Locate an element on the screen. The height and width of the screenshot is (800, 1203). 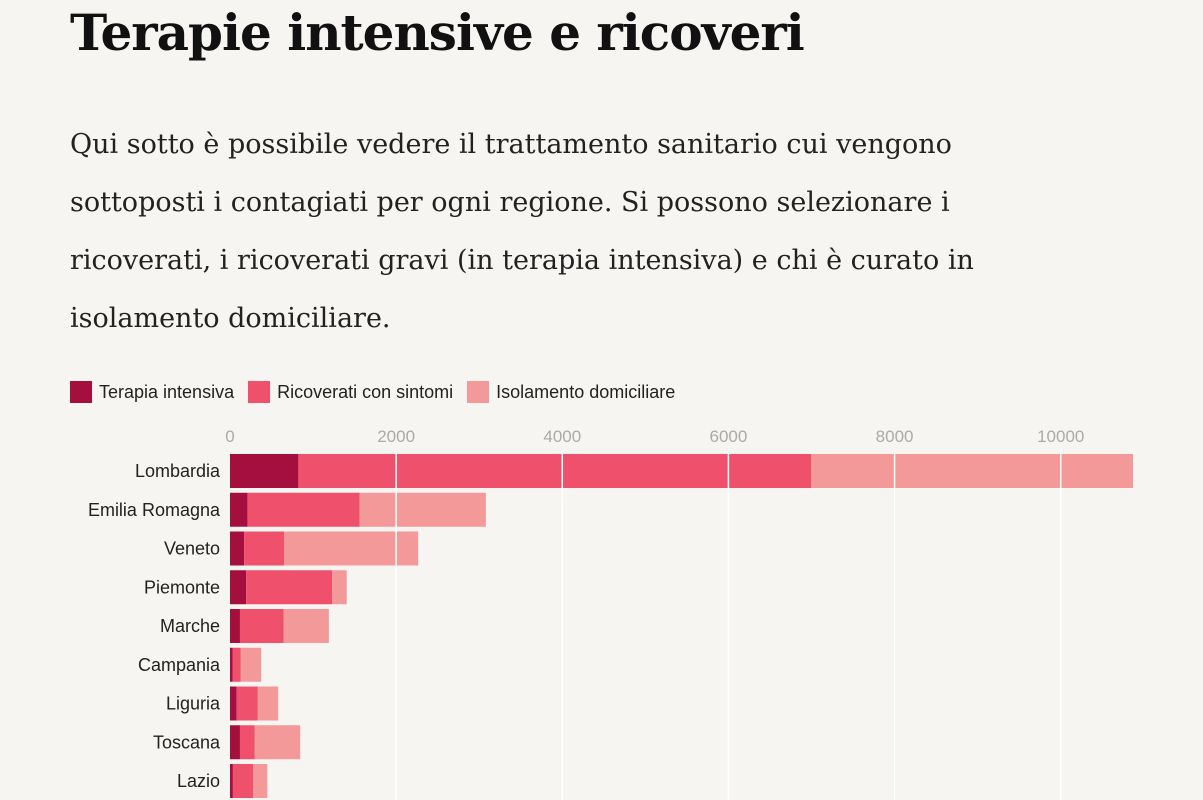
page-title: Terapie intensive e ricoveri is located at coordinates (437, 32).